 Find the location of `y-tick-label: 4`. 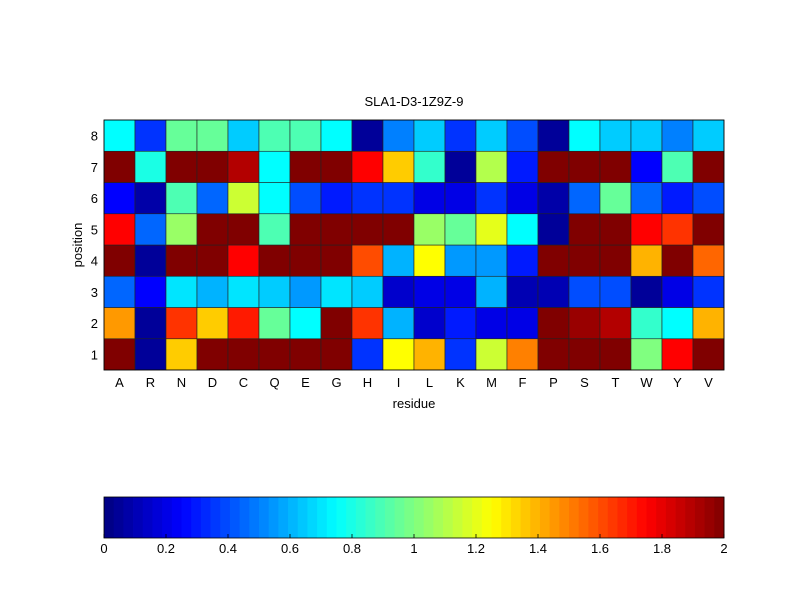

y-tick-label: 4 is located at coordinates (94, 261).